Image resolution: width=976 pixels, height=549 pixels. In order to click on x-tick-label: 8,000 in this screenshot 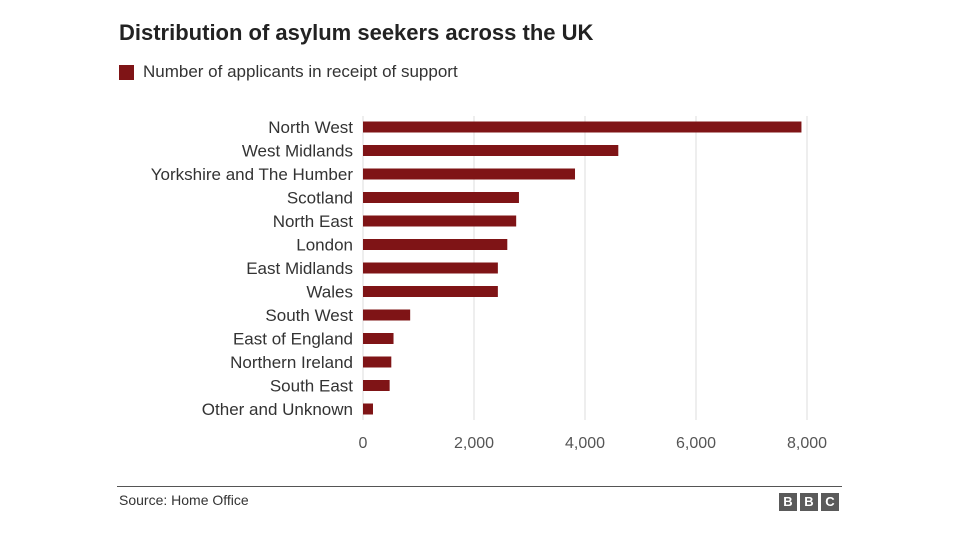, I will do `click(807, 443)`.